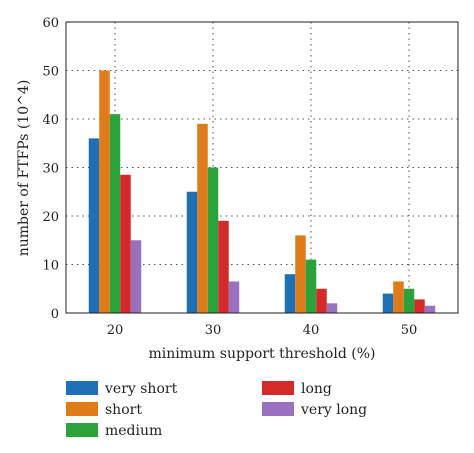 The width and height of the screenshot is (474, 453). Describe the element at coordinates (141, 389) in the screenshot. I see `legend-label-very-short: very short` at that location.